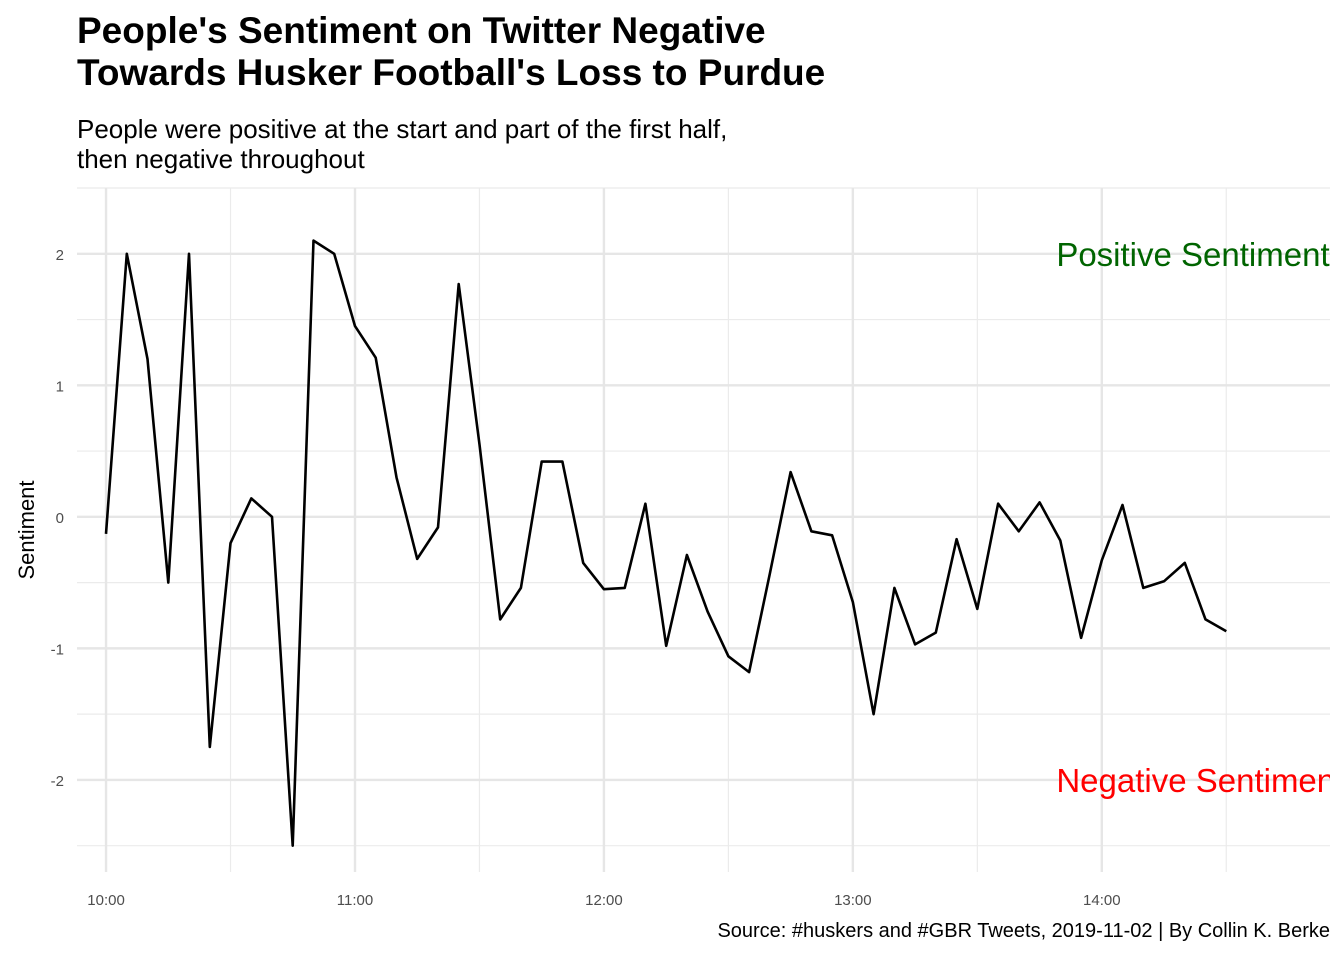  I want to click on x-tick-label: 10:00, so click(106, 900).